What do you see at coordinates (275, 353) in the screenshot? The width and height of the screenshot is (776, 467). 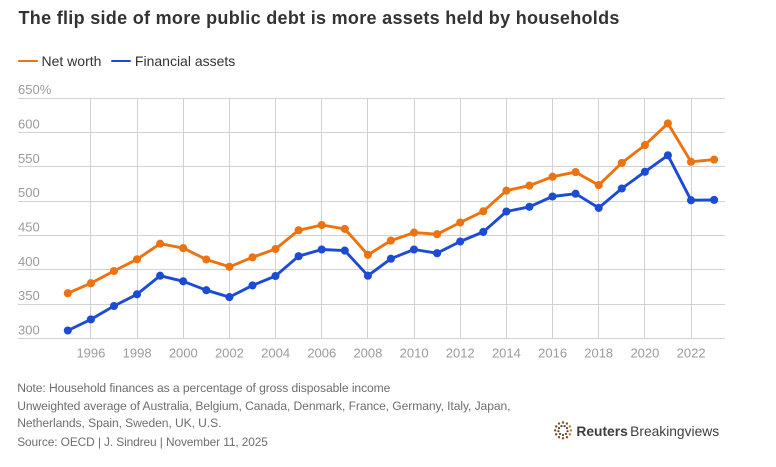 I see `svg-text: 2004` at bounding box center [275, 353].